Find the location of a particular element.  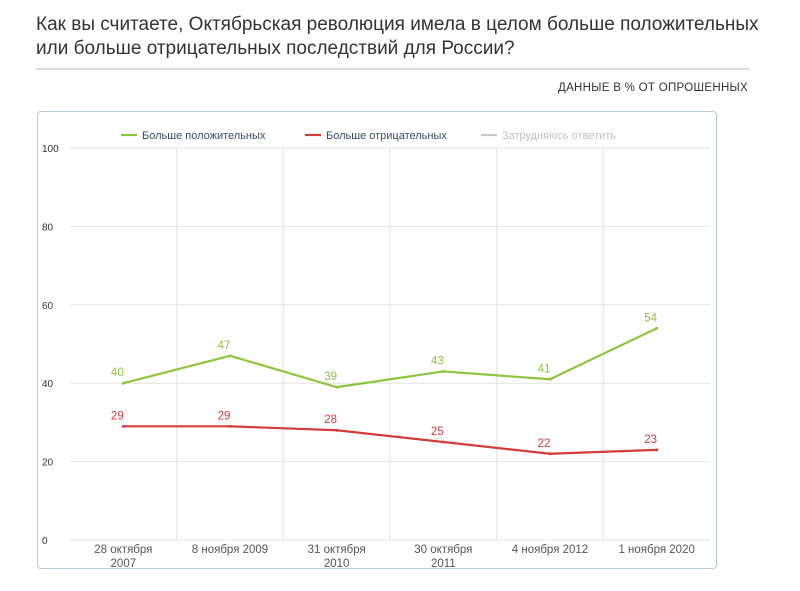

x-tick-label-3: 30 октября 2011 is located at coordinates (443, 557).